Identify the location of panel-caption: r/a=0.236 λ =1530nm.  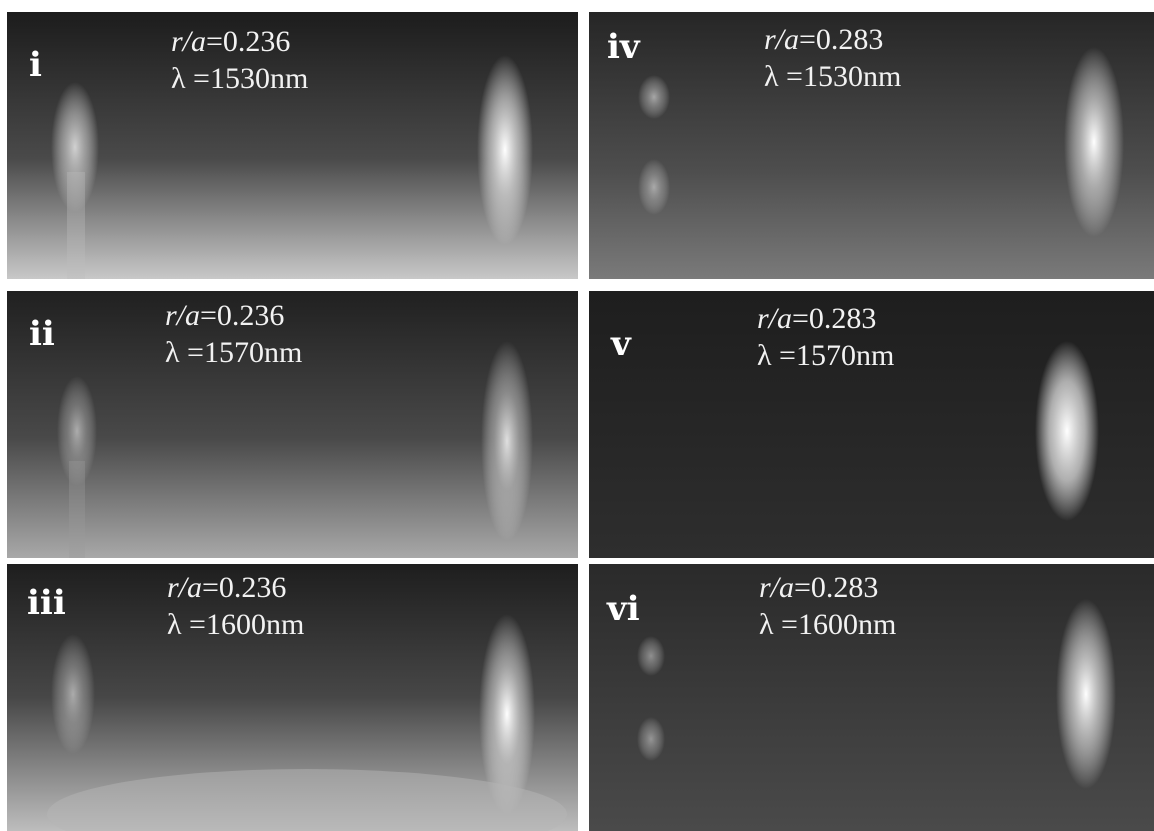
(239, 60).